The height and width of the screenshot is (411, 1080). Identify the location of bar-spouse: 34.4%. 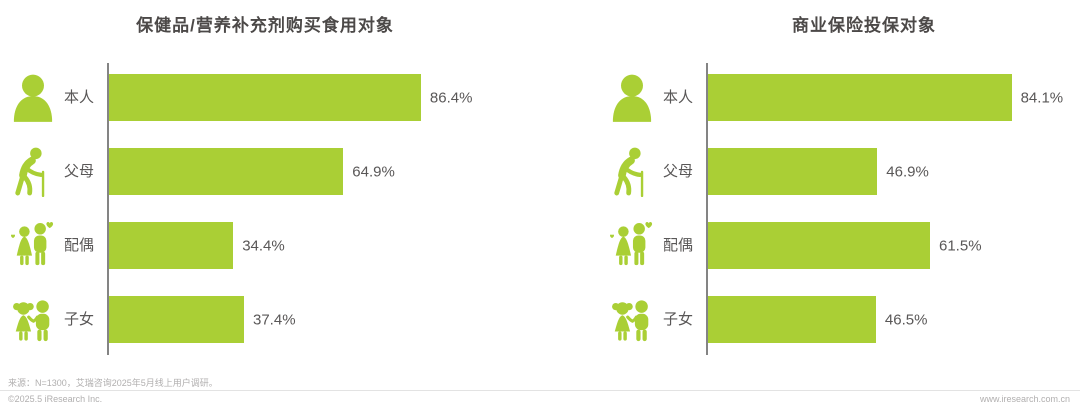
(197, 245).